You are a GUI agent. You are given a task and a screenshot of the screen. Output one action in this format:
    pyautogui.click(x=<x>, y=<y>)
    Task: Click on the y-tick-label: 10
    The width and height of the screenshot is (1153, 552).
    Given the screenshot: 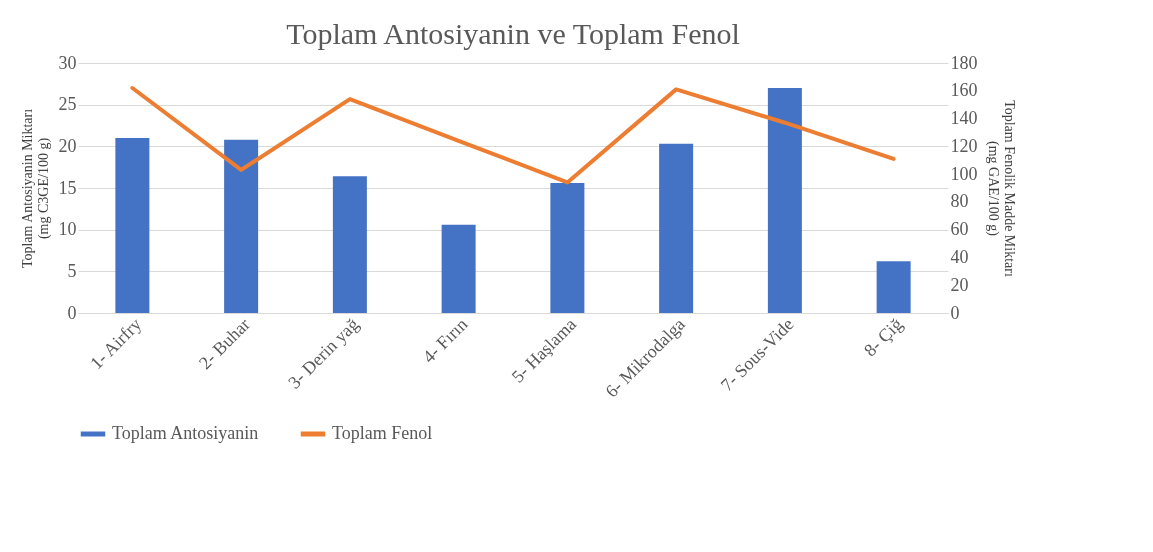 What is the action you would take?
    pyautogui.click(x=67, y=229)
    